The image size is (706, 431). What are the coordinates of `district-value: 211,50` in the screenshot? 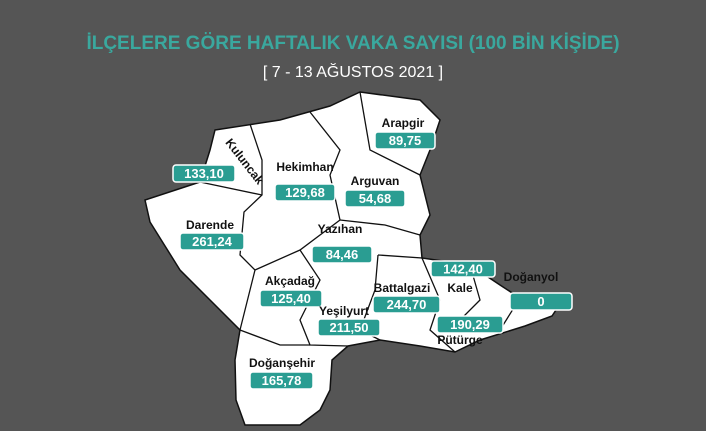 It's located at (348, 327).